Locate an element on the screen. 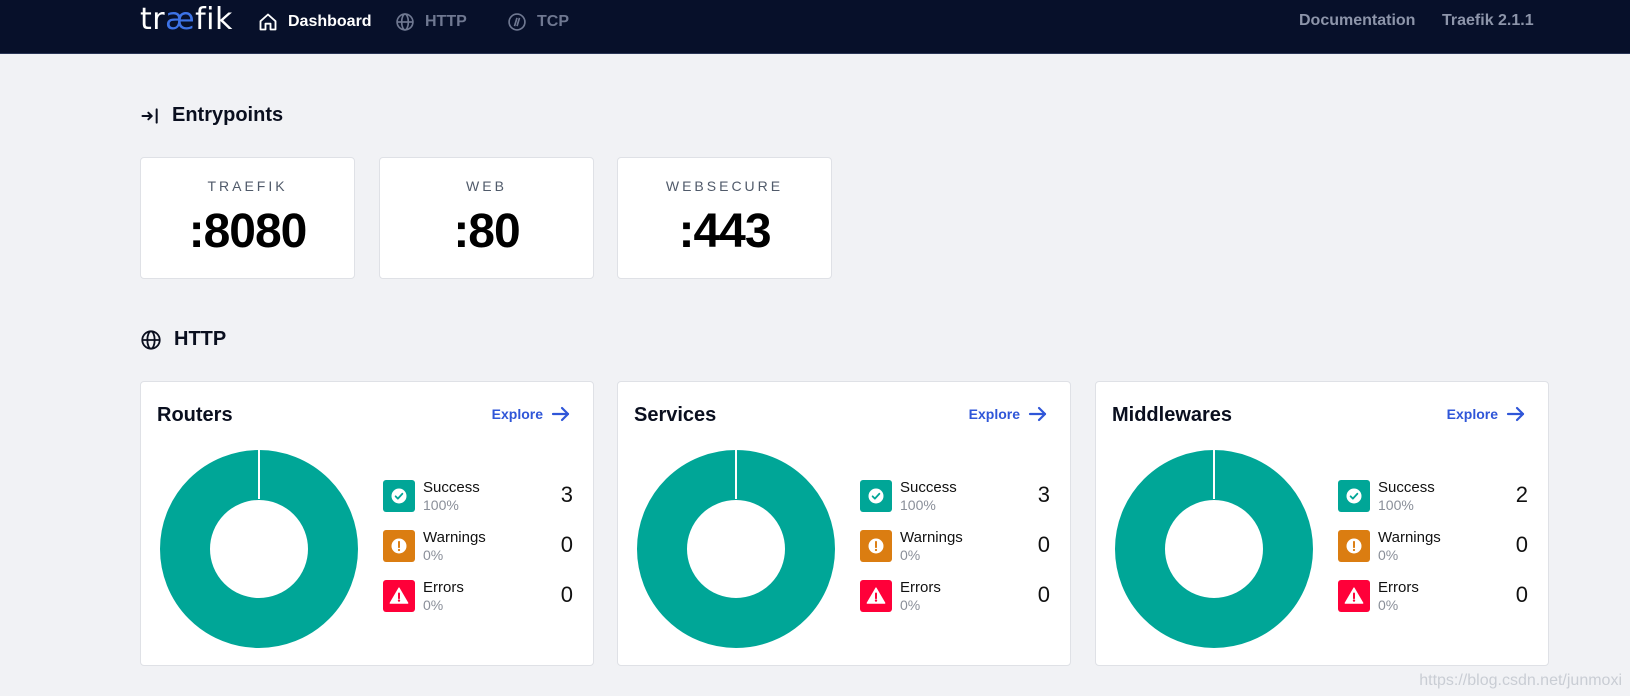 This screenshot has width=1630, height=696. entrypoint-name: TRAEFIK is located at coordinates (247, 186).